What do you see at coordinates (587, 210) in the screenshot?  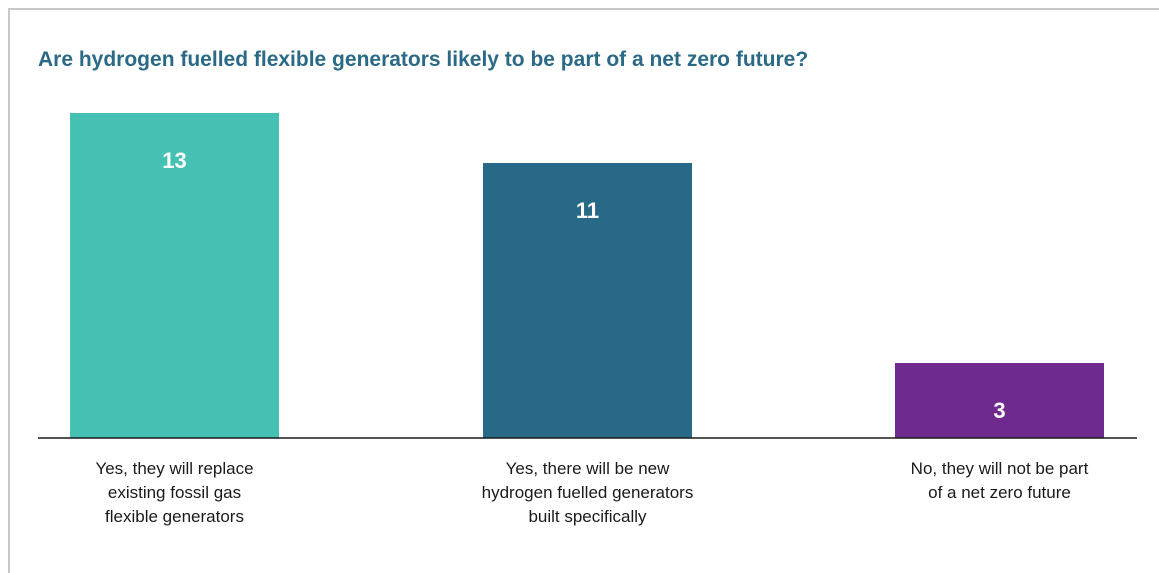 I see `bar-value-label-2: 11` at bounding box center [587, 210].